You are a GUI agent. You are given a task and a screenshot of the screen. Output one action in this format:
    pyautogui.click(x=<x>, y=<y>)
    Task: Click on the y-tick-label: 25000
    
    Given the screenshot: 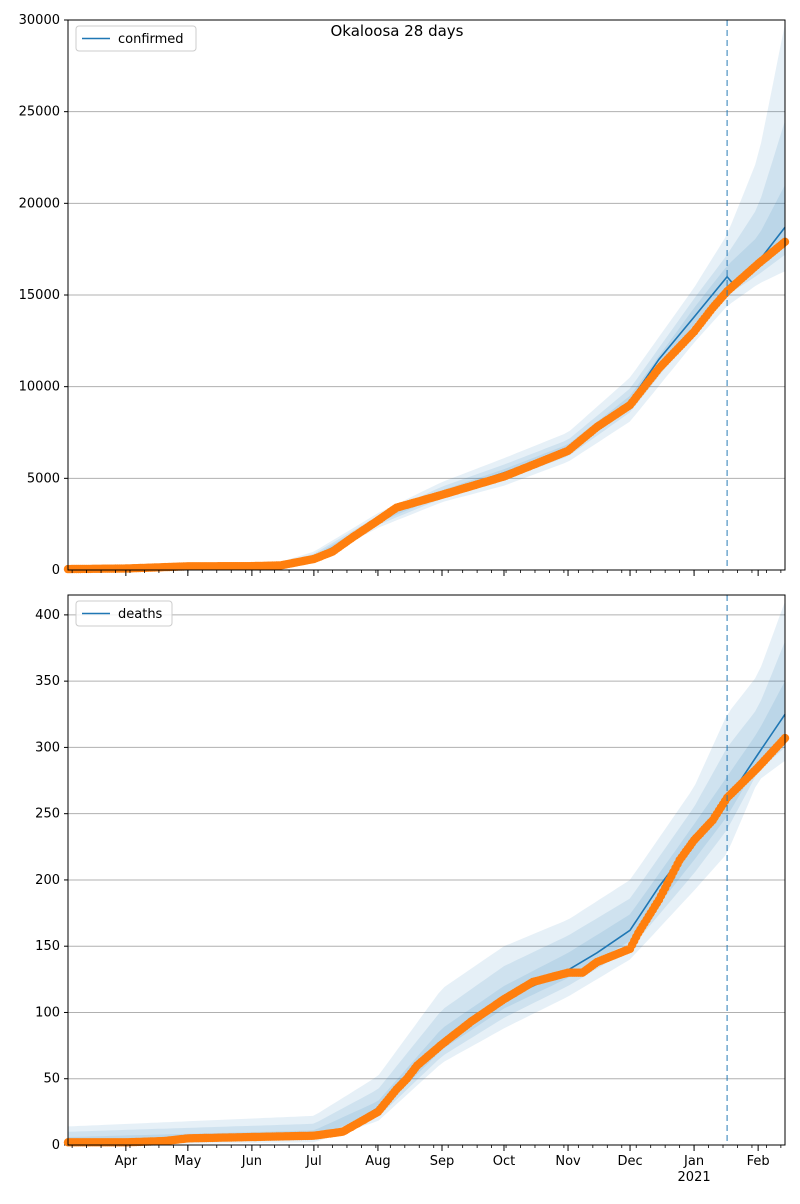 What is the action you would take?
    pyautogui.click(x=39, y=112)
    